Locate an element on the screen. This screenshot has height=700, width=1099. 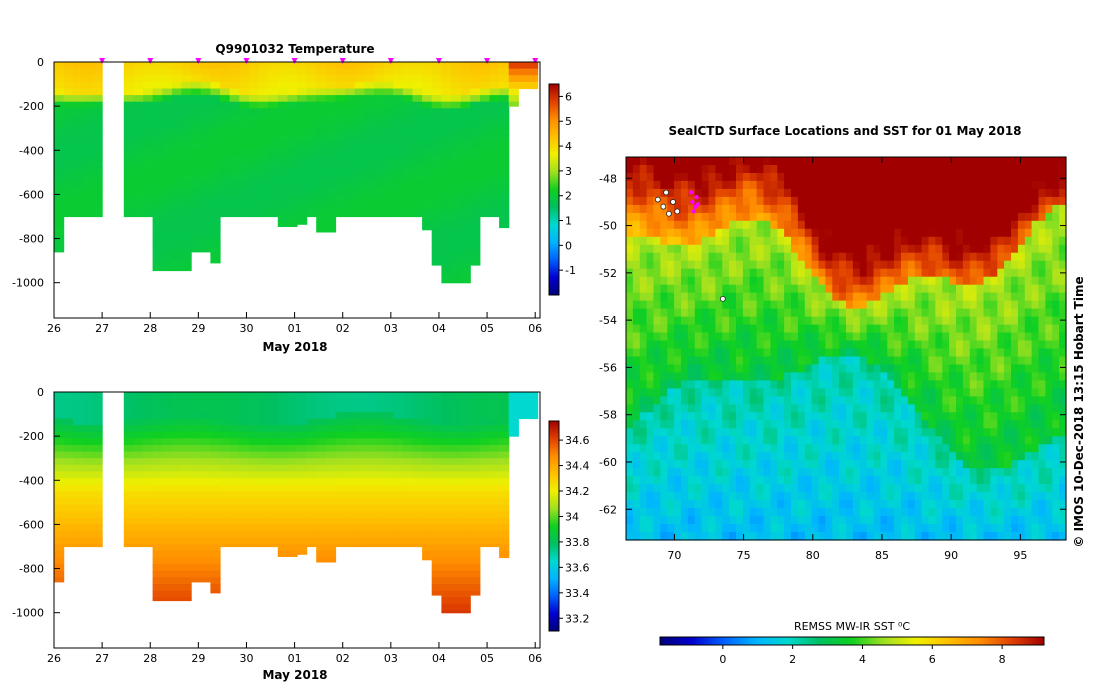
x-tick-label: 06 is located at coordinates (535, 658).